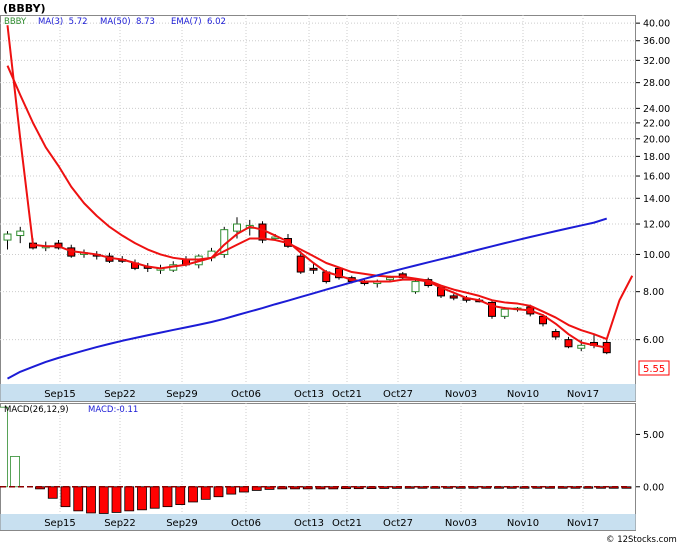  Describe the element at coordinates (15, 22) in the screenshot. I see `legend-ticker: BBBY` at that location.